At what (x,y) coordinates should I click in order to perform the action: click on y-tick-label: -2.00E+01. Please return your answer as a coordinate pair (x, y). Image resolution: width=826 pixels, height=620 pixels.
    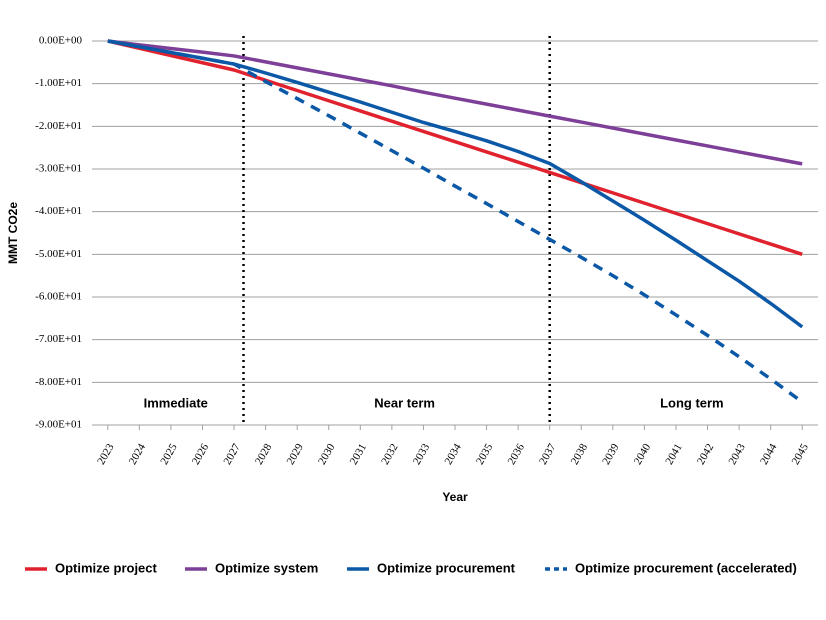
    Looking at the image, I should click on (58, 126).